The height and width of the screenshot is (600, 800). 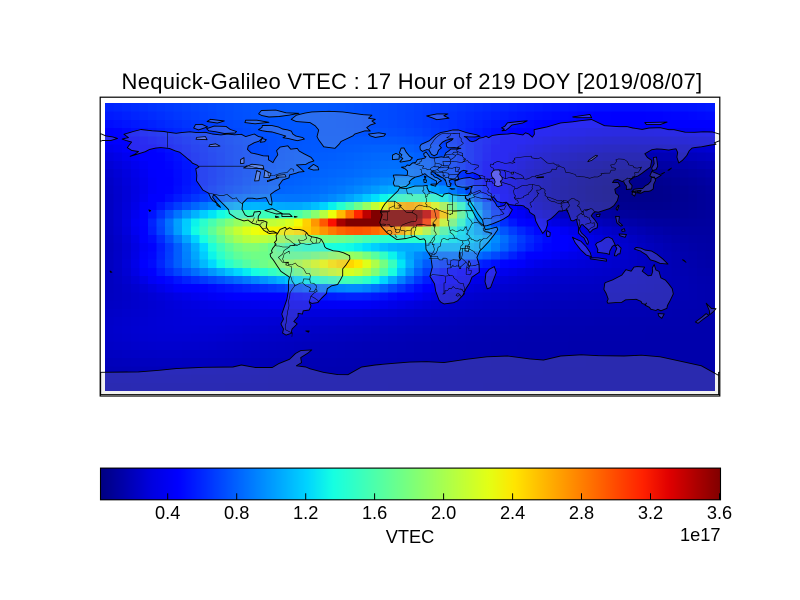 What do you see at coordinates (719, 513) in the screenshot?
I see `svg-text: 3.6` at bounding box center [719, 513].